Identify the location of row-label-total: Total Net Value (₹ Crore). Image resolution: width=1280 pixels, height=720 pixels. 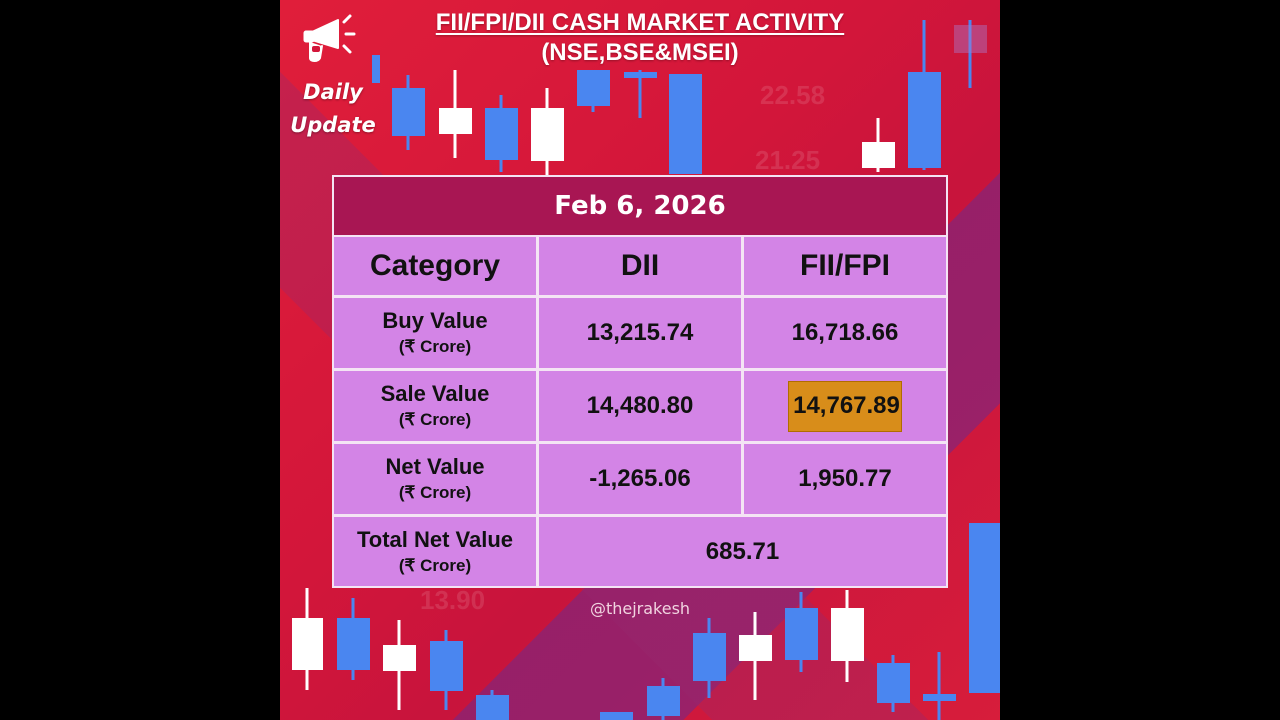
(435, 551).